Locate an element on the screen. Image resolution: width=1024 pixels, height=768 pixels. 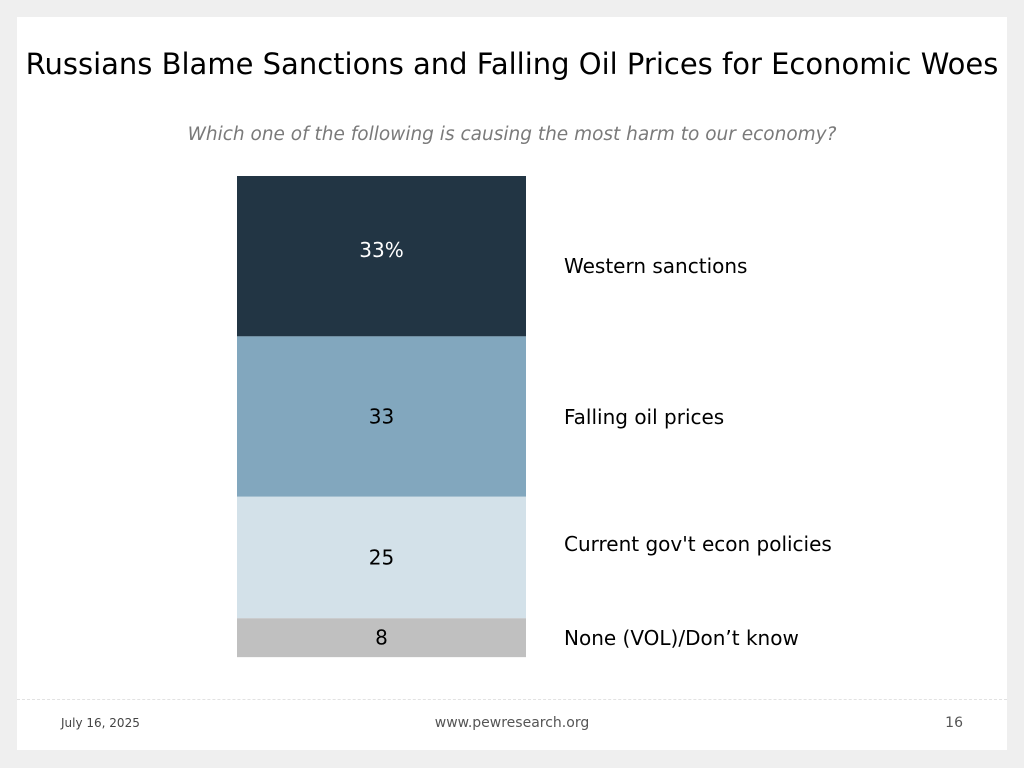
page-number: 16 is located at coordinates (954, 723).